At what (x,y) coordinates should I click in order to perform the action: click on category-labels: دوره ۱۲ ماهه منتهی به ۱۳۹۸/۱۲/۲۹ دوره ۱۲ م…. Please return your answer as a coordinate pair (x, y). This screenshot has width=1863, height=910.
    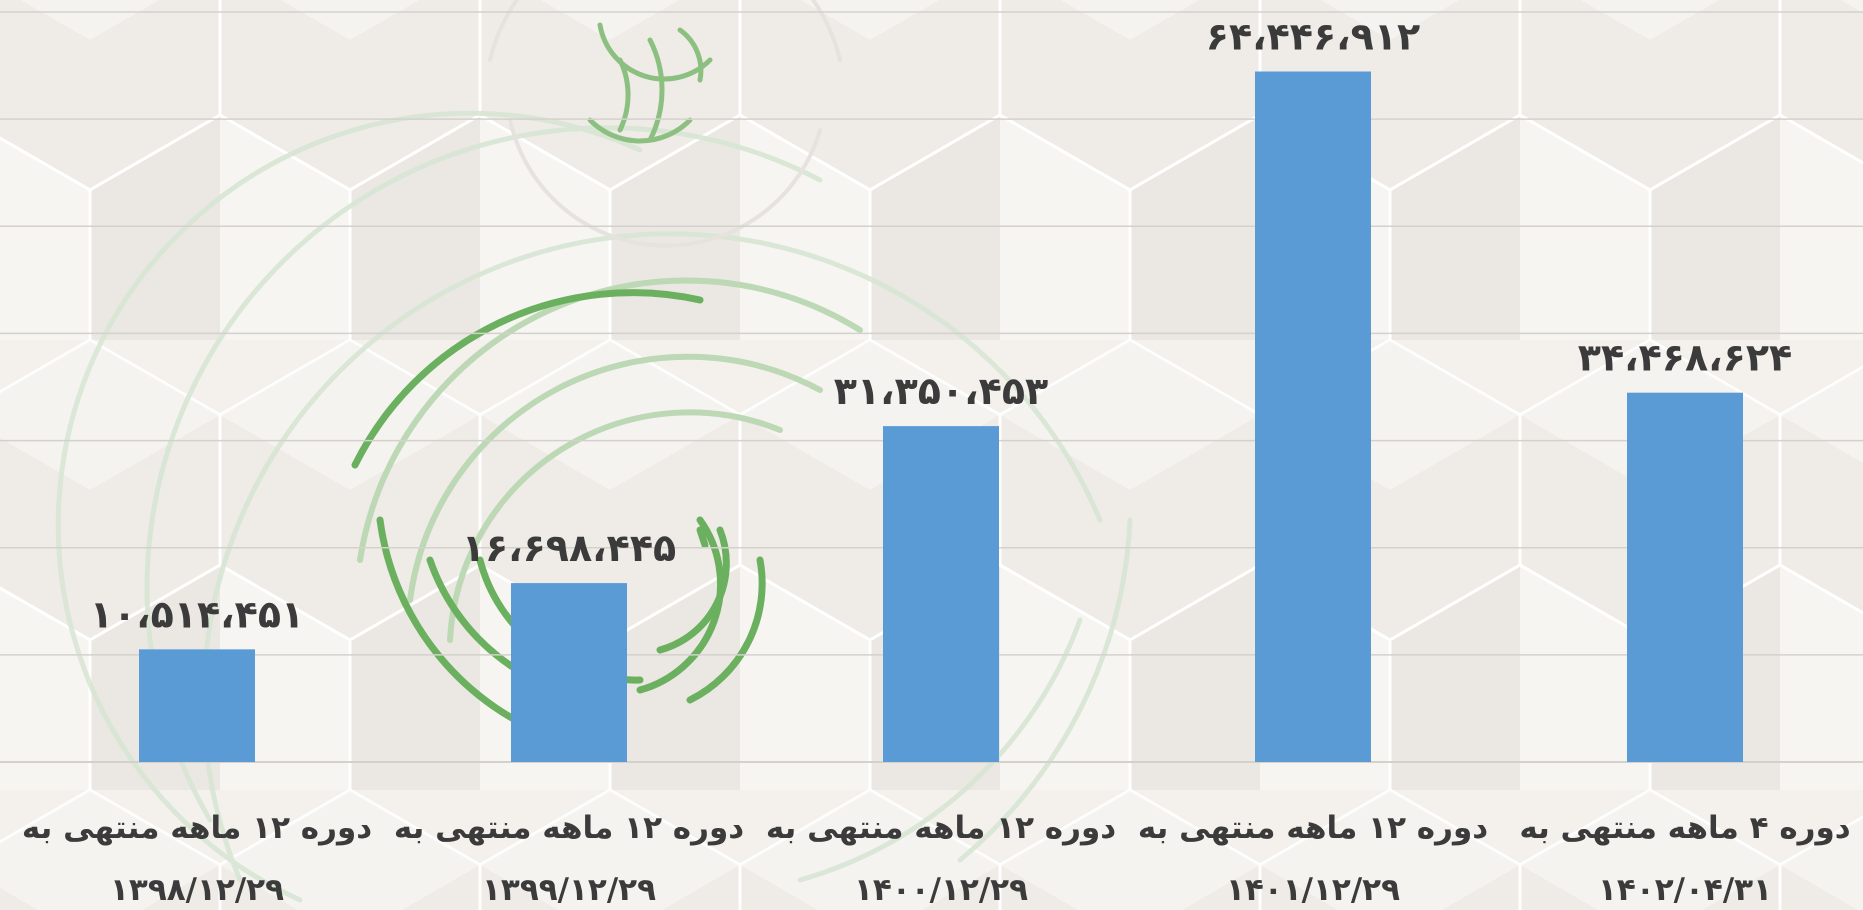
    Looking at the image, I should click on (936, 859).